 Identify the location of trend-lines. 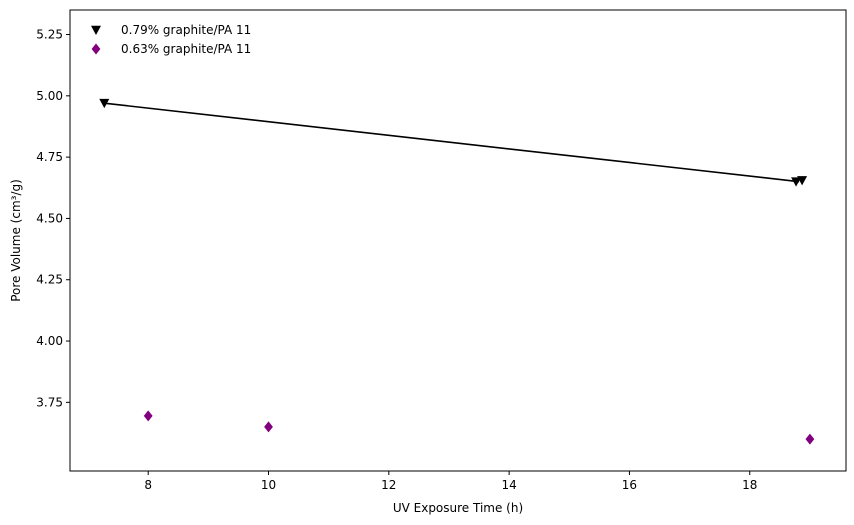
(452, 142).